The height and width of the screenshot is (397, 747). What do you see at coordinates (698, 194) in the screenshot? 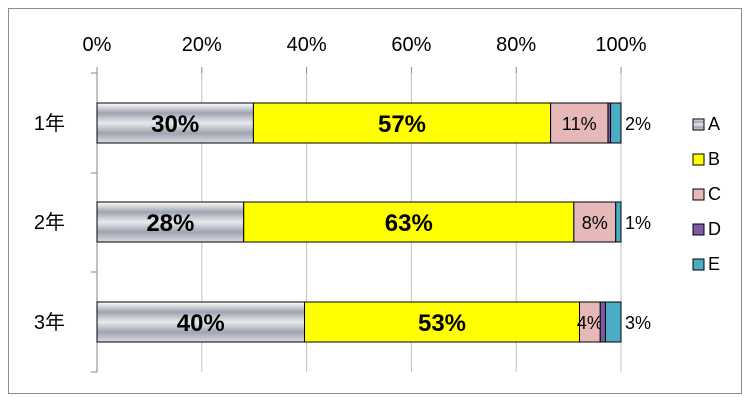
I see `legend-swatch-c` at bounding box center [698, 194].